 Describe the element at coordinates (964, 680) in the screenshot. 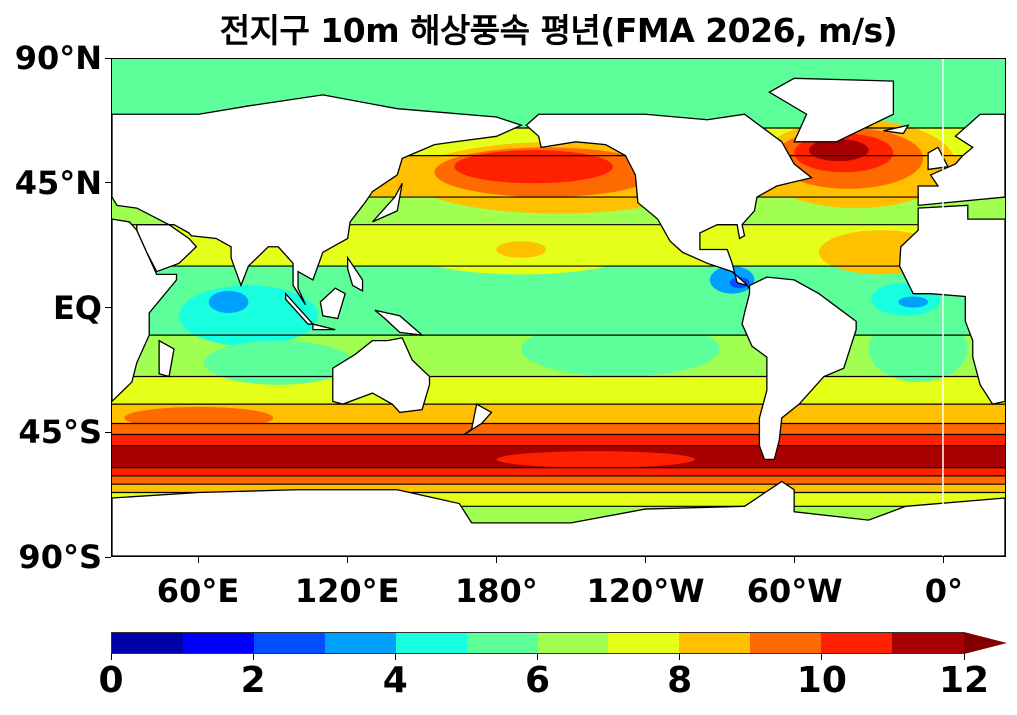

I see `colorbar-tick-label: 12` at that location.